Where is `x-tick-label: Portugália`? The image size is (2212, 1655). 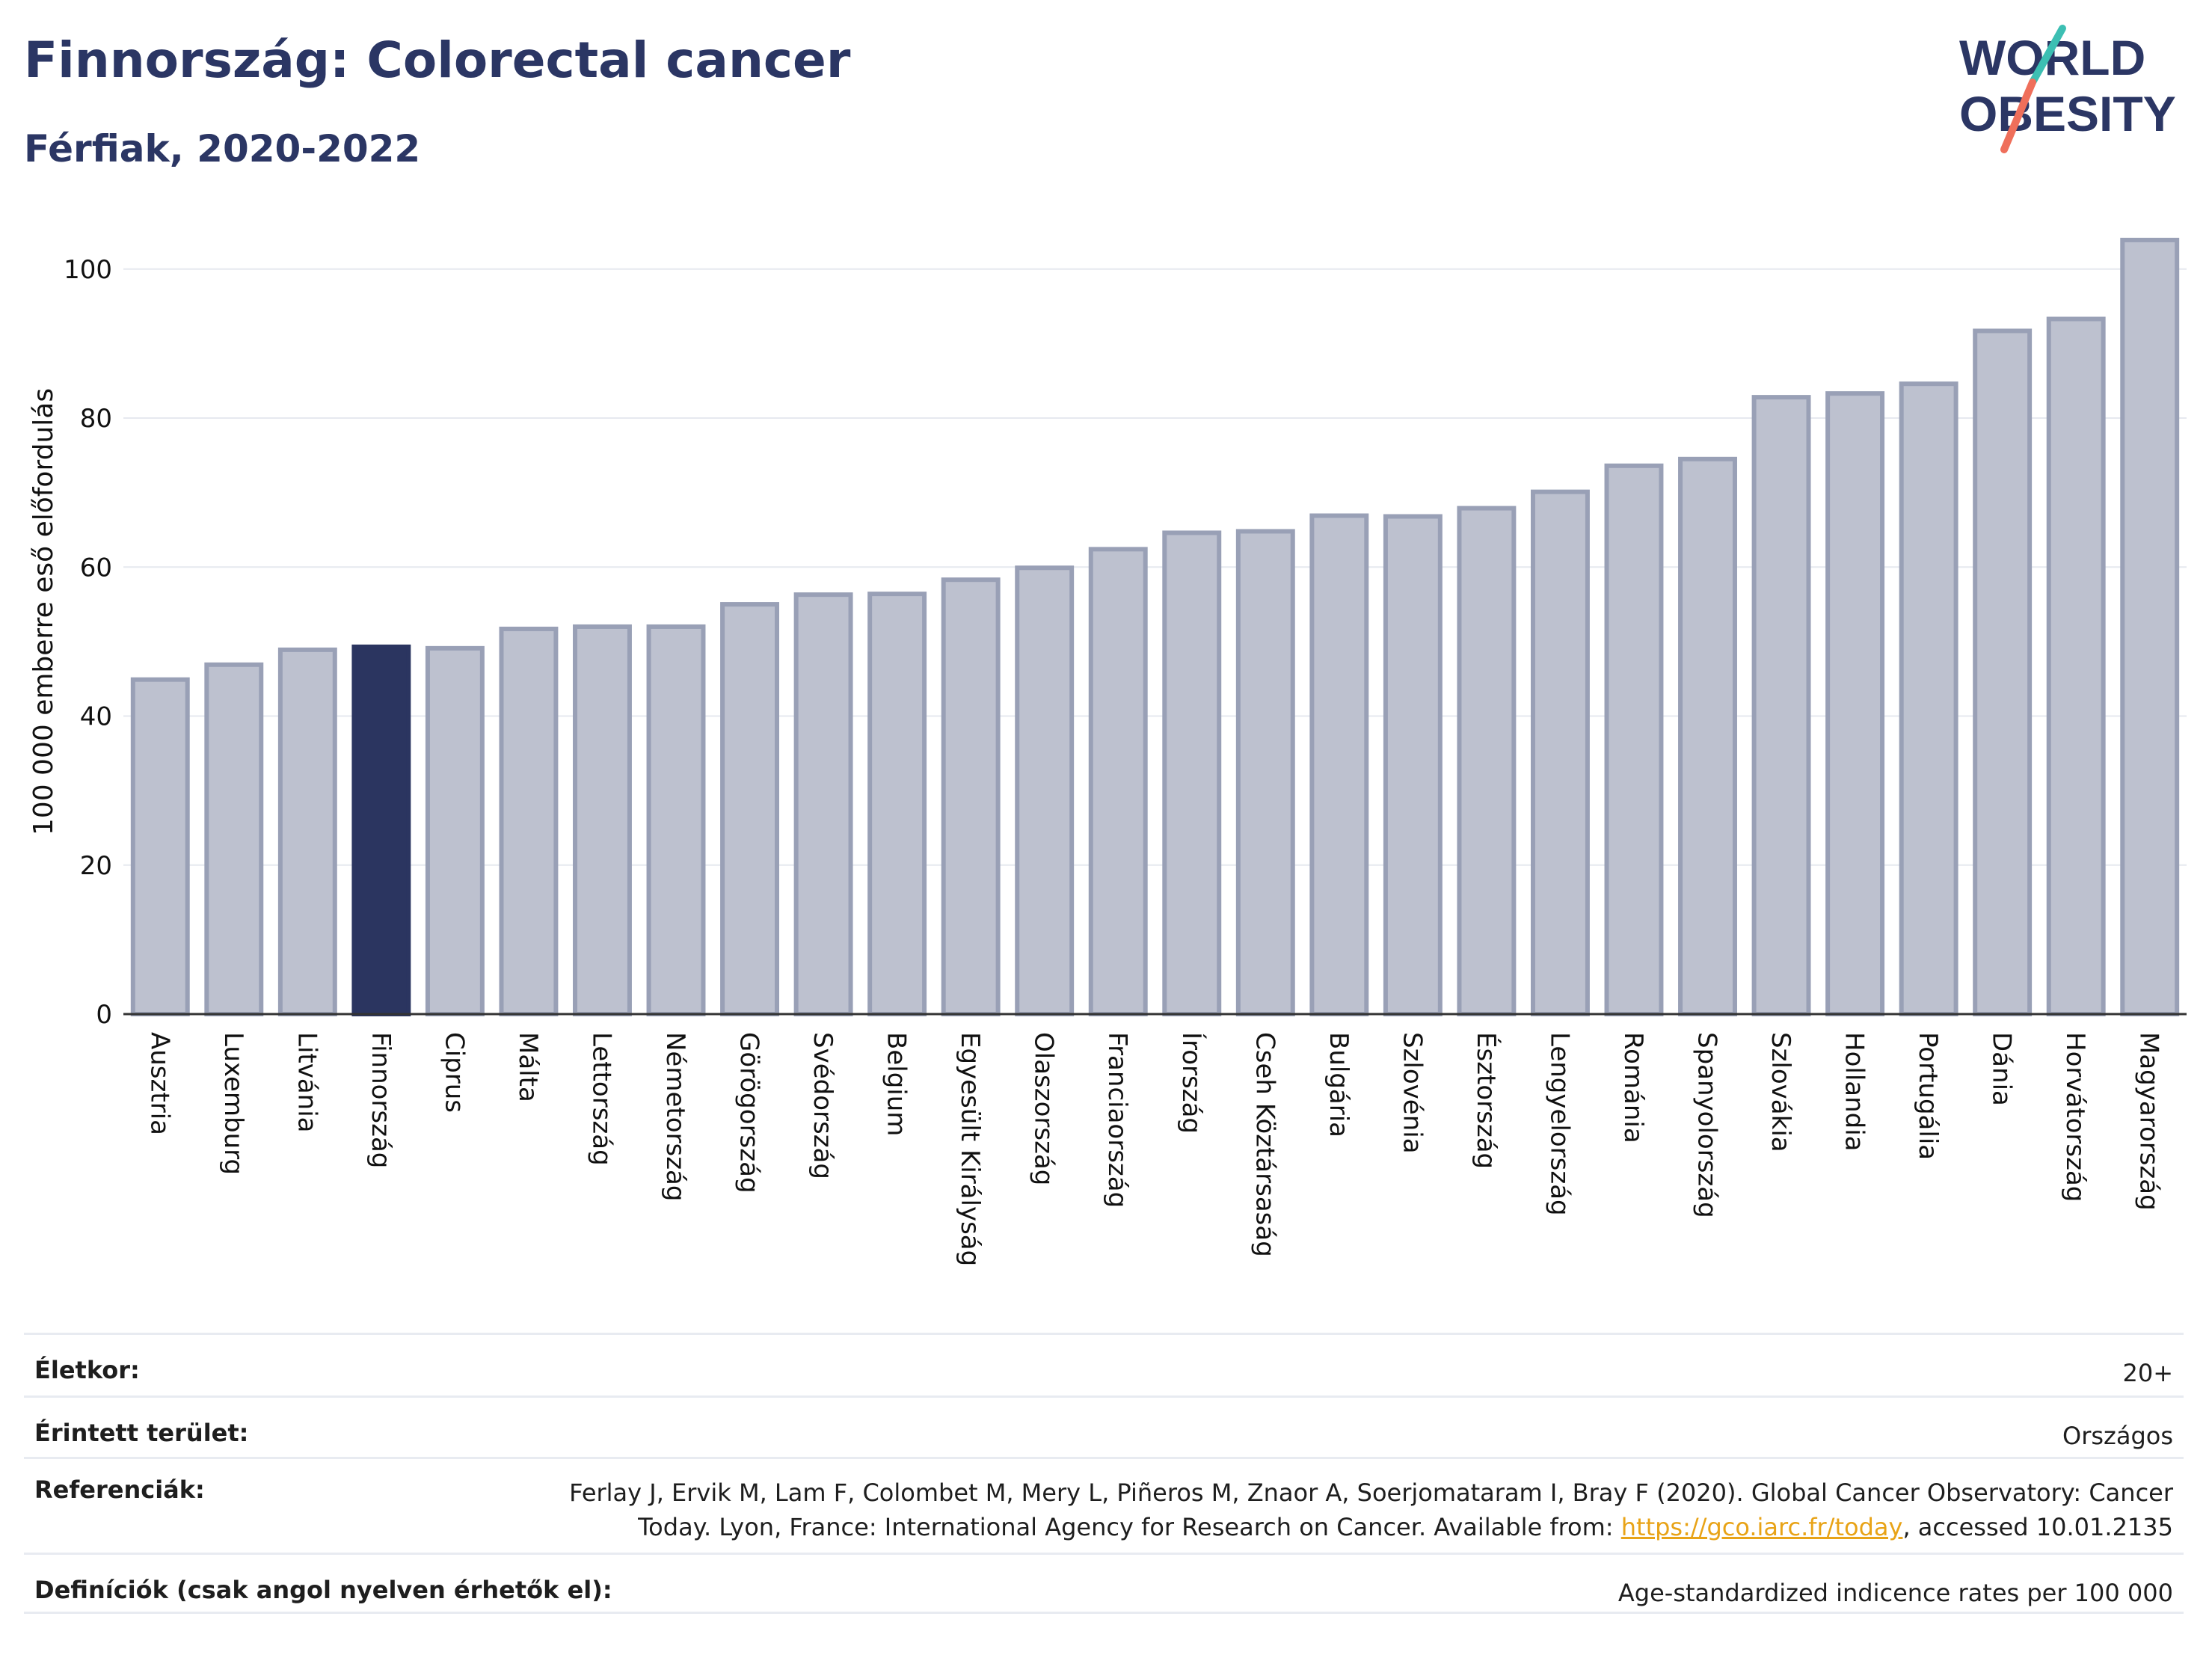
x-tick-label: Portugália is located at coordinates (1928, 1096).